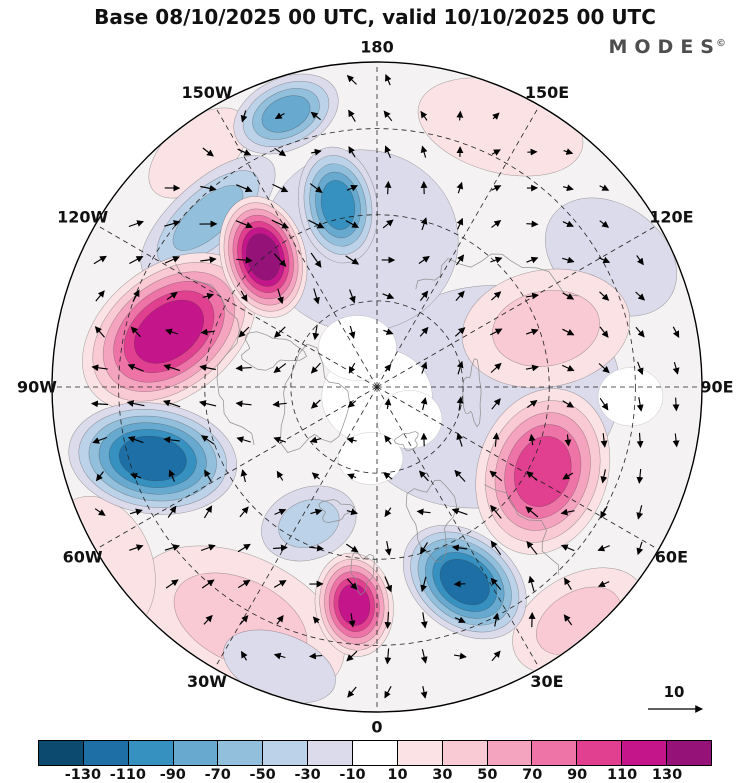  I want to click on longitude-label: 120W, so click(82, 217).